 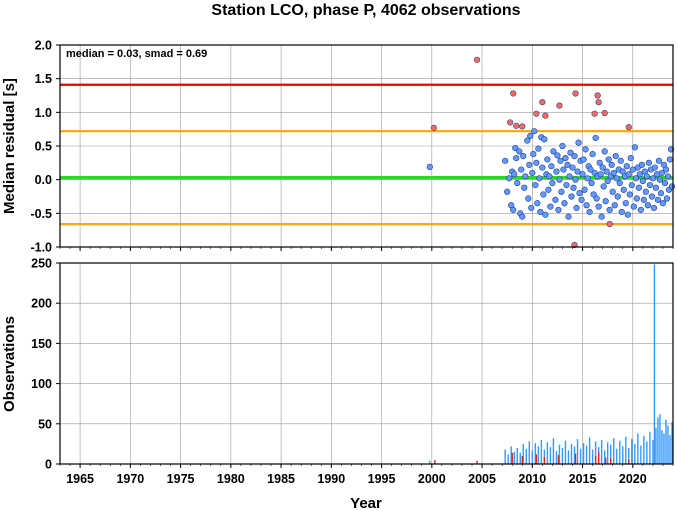 I want to click on x-tick-label: 2020, so click(x=633, y=479).